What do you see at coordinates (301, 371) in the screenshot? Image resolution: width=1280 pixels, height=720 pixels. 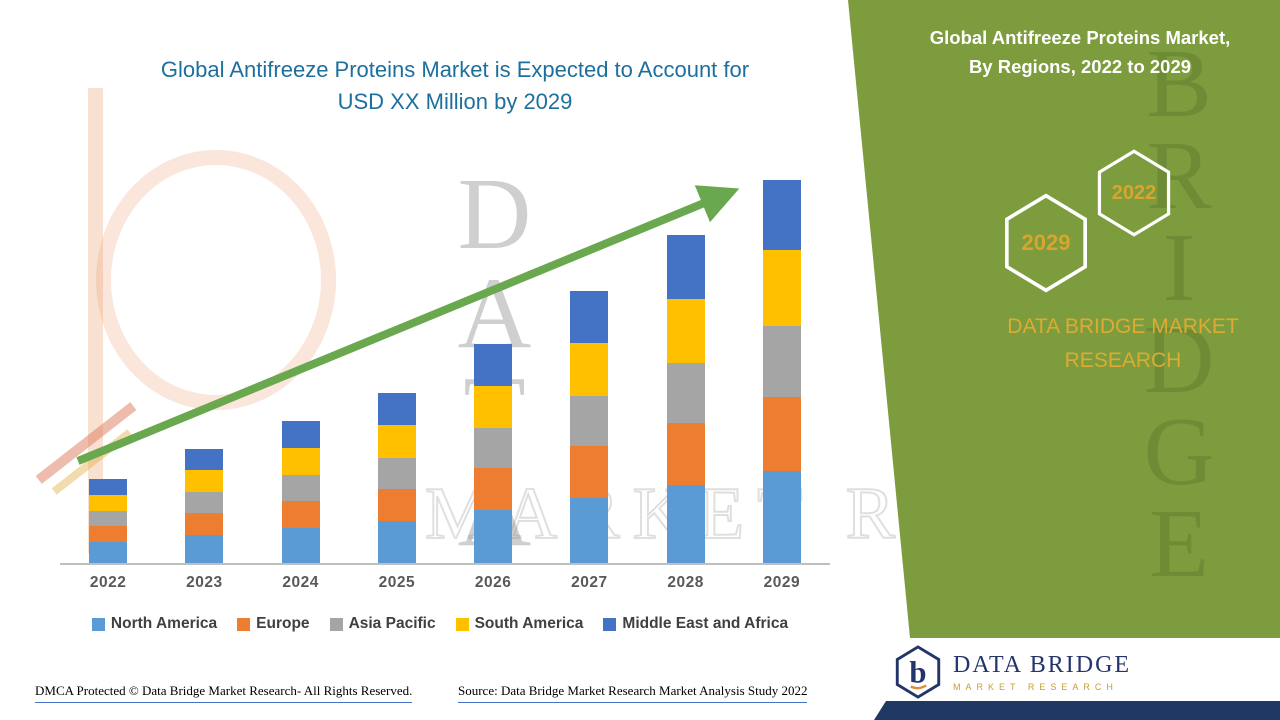 I see `bar-column-2024` at bounding box center [301, 371].